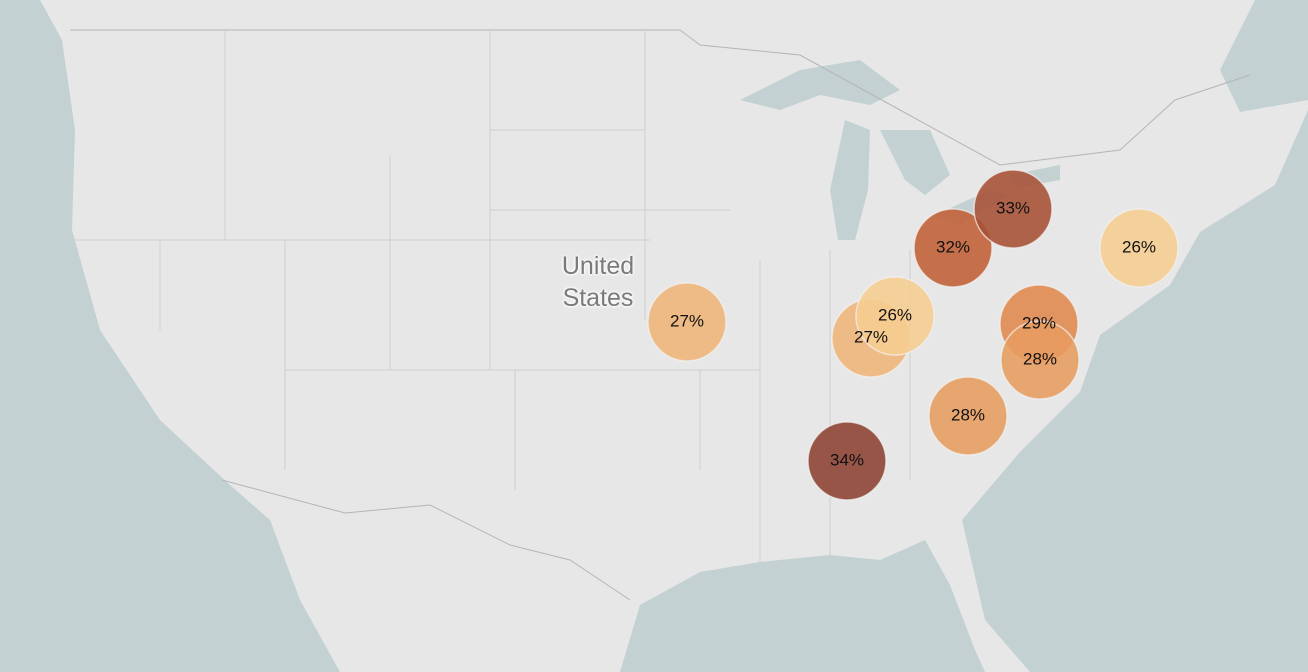 Image resolution: width=1308 pixels, height=672 pixels. Describe the element at coordinates (915, 162) in the screenshot. I see `lake-huron` at that location.